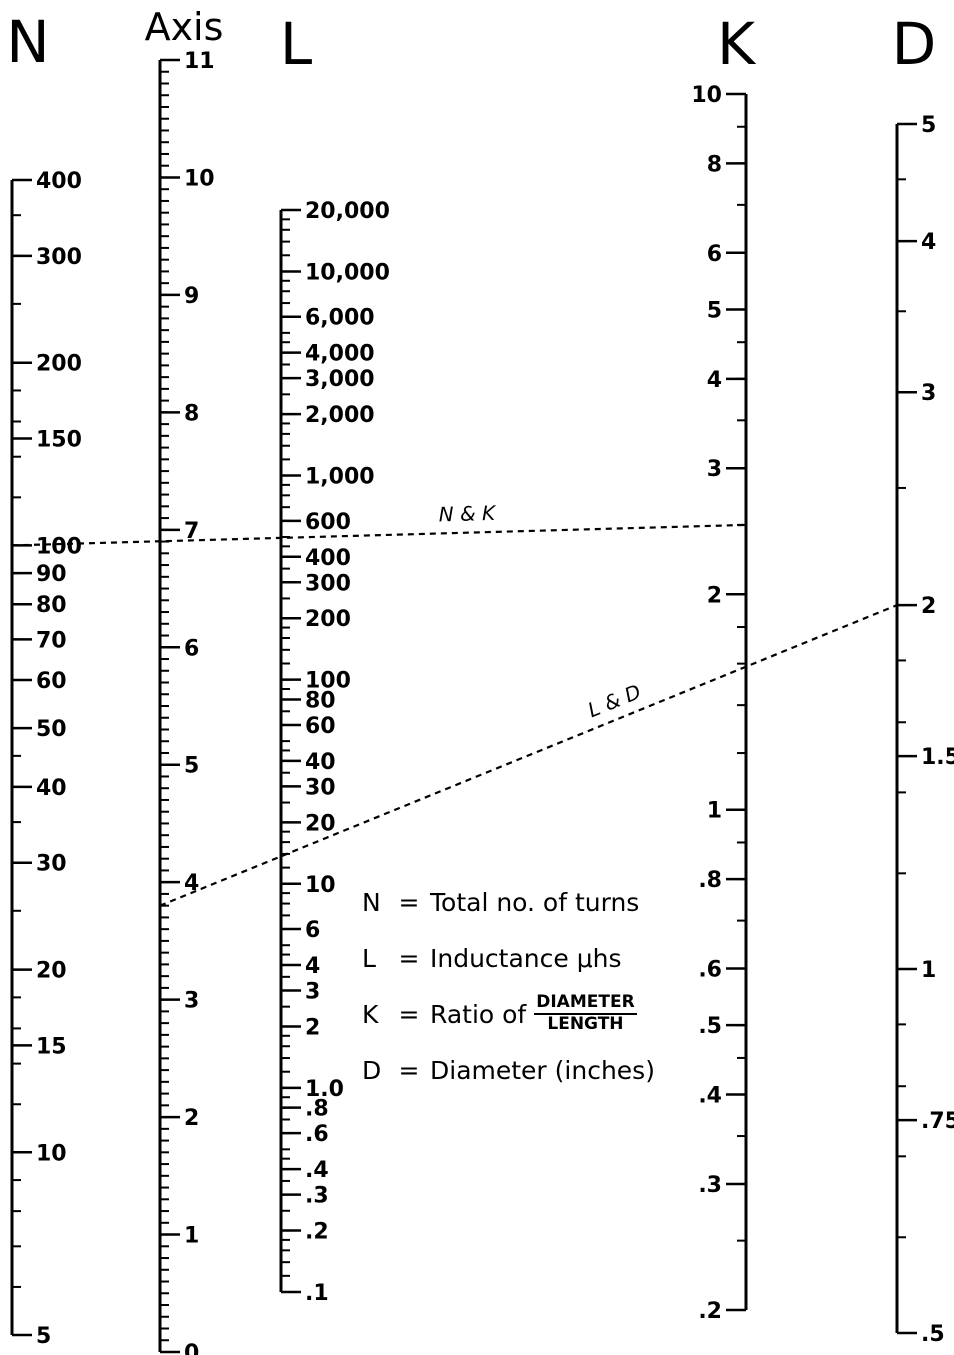 Image resolution: width=954 pixels, height=1355 pixels. I want to click on tick-label: 600, so click(328, 522).